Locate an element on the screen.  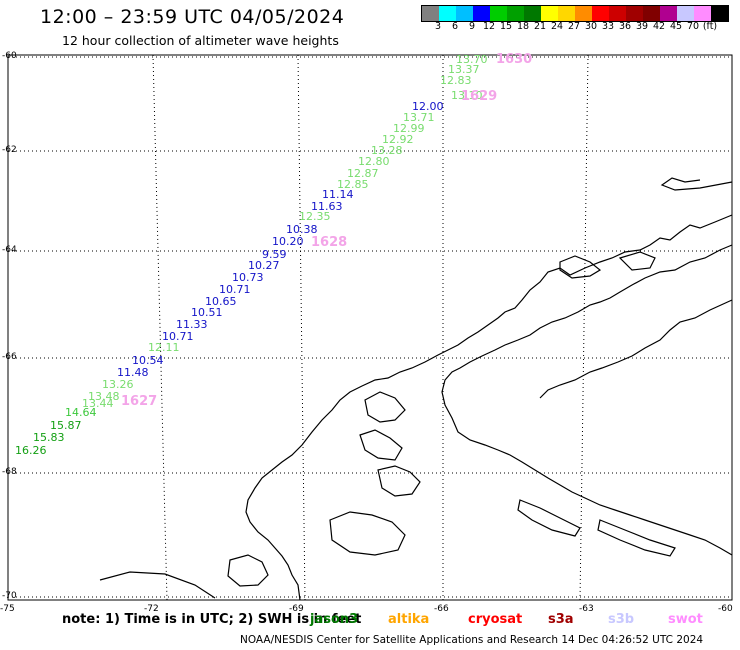
wave-height-reading: 12.35 is located at coordinates (315, 216).